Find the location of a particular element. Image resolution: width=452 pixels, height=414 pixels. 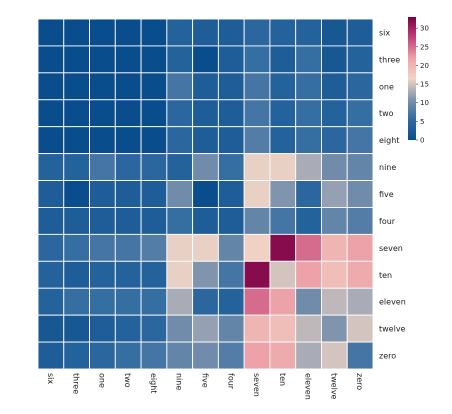

heatmap-cell-nine-zero is located at coordinates (360, 167).